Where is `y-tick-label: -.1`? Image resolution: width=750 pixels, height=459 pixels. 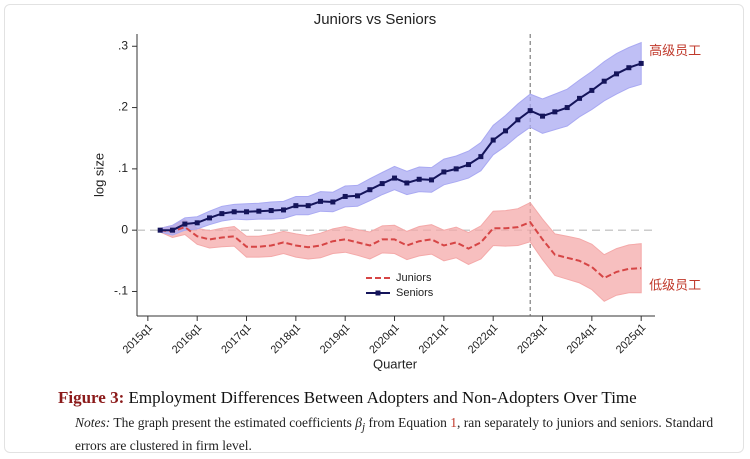 y-tick-label: -.1 is located at coordinates (121, 291).